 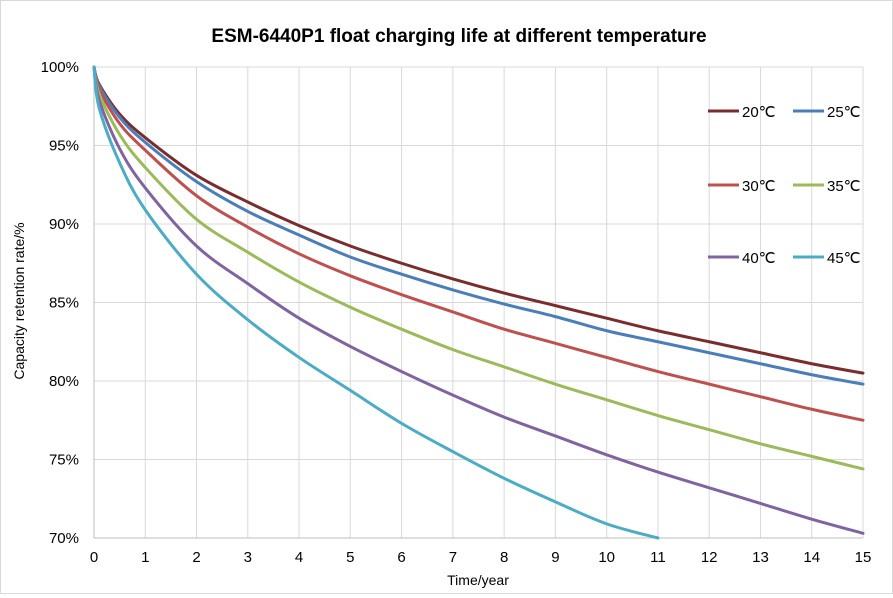 I want to click on x-axis-title: Time/year, so click(x=478, y=580).